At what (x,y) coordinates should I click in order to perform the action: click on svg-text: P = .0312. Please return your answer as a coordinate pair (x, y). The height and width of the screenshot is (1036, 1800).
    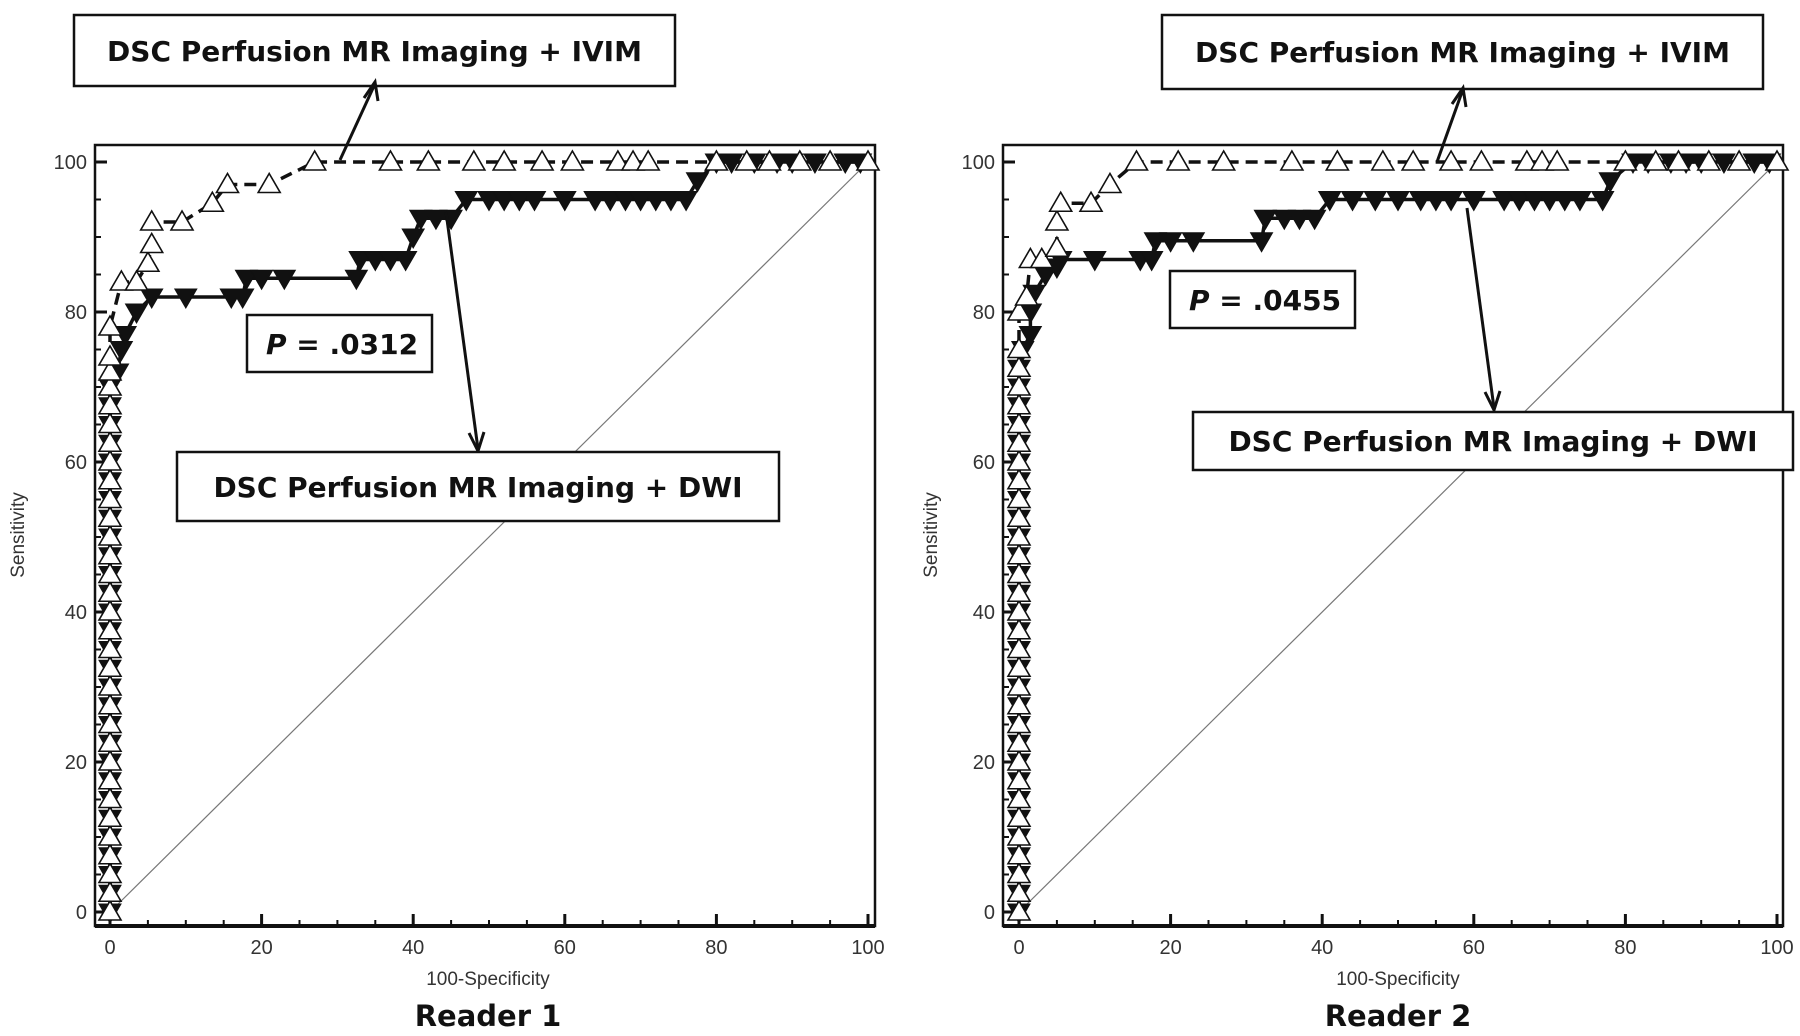
    Looking at the image, I should click on (342, 344).